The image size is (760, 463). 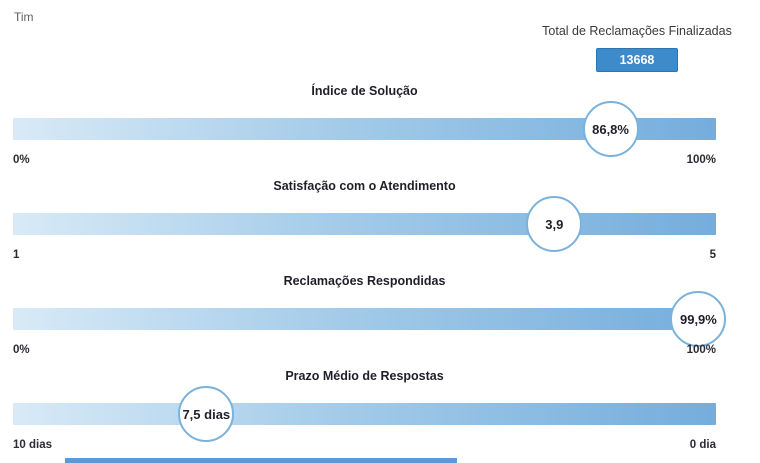 What do you see at coordinates (712, 255) in the screenshot?
I see `gauge-max-label: 5` at bounding box center [712, 255].